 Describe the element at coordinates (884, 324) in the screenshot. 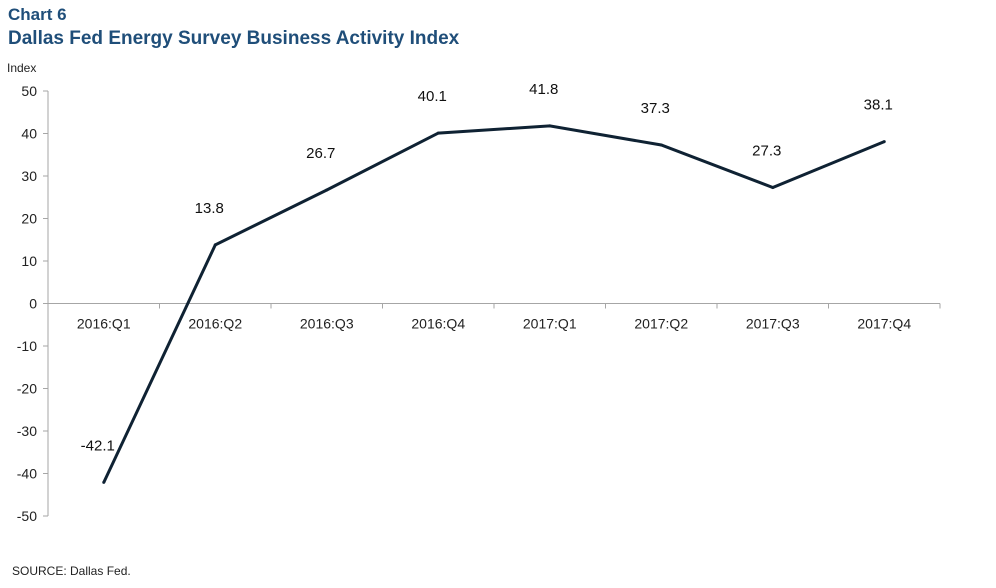

I see `x-tick-label: 2017:Q4` at that location.